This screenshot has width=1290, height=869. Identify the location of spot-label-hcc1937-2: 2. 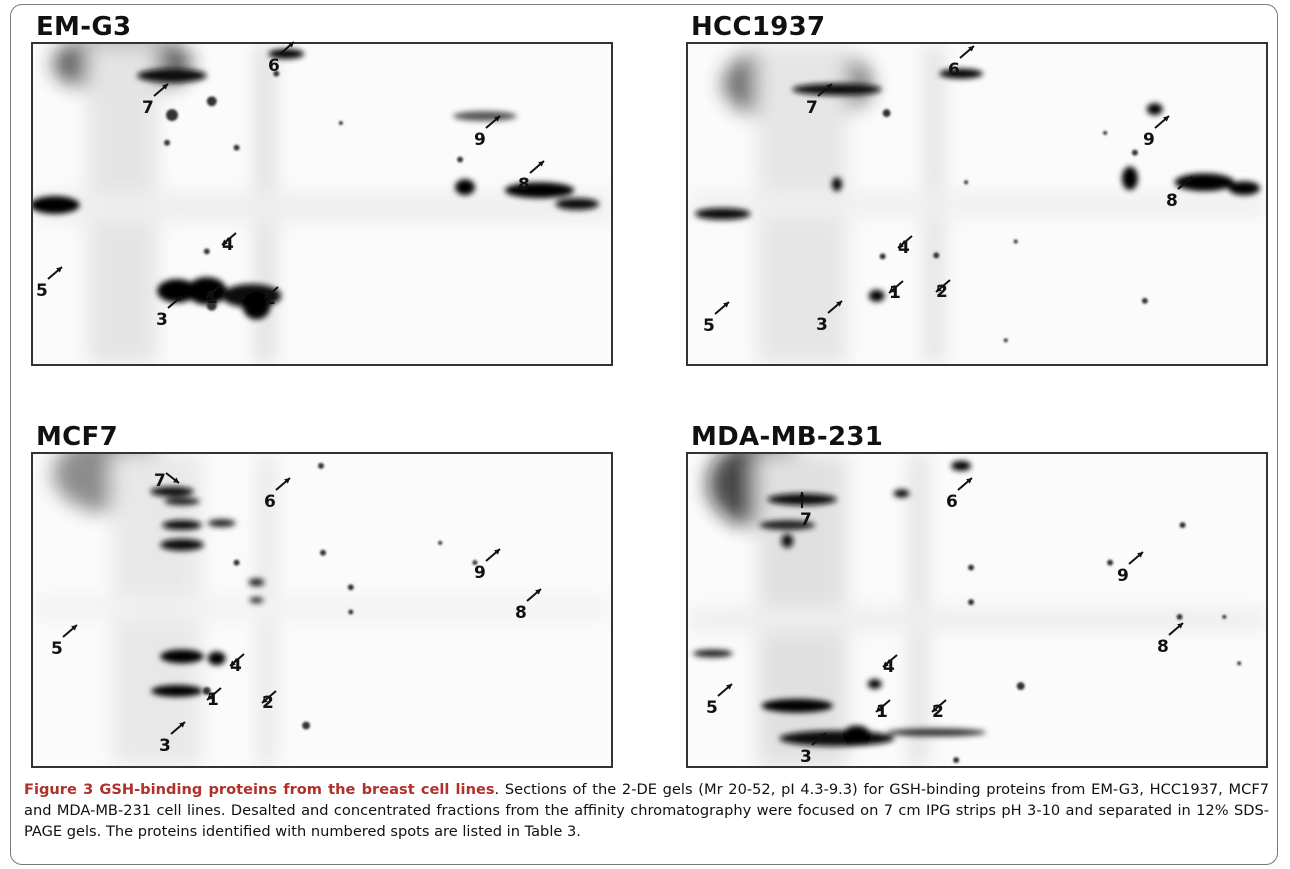
(942, 292).